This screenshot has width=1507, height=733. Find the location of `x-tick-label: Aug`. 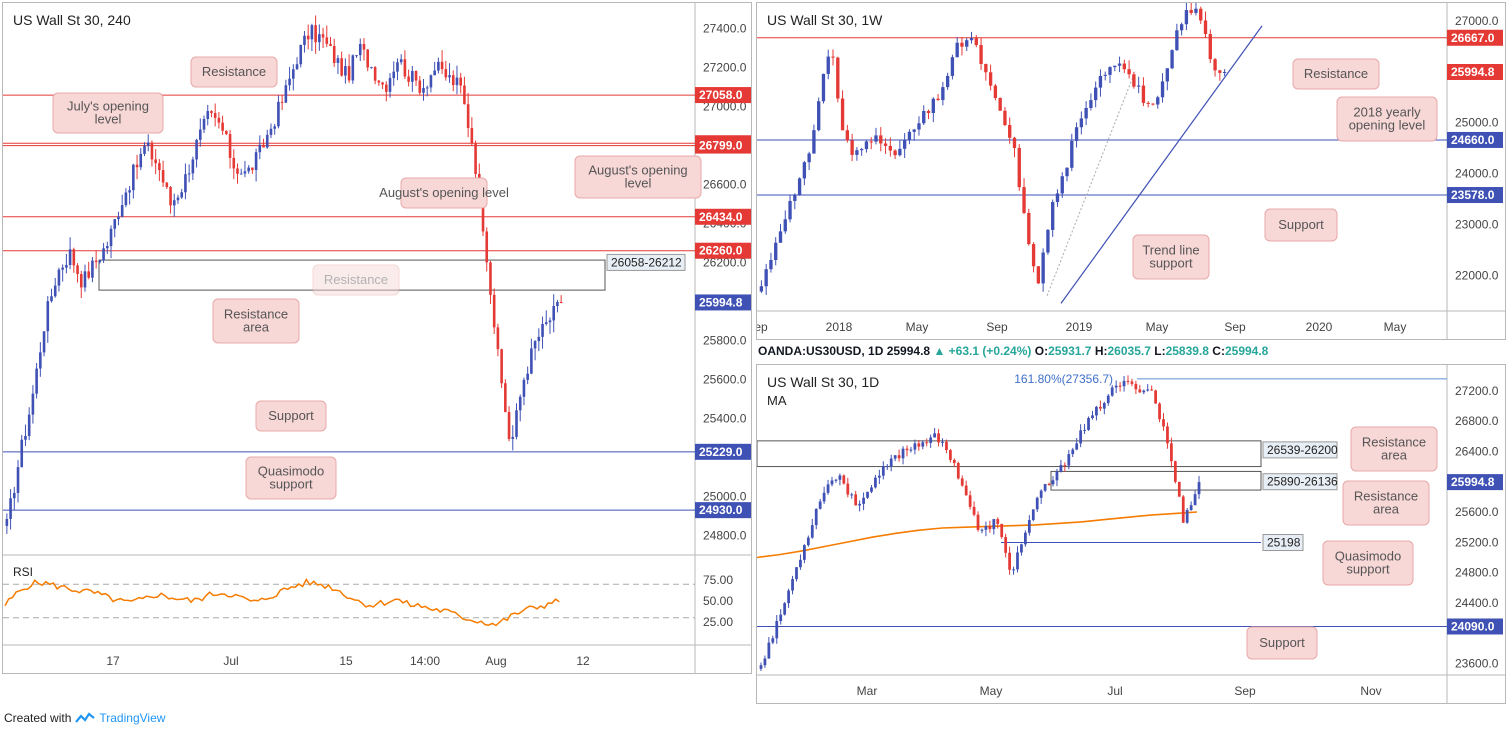

x-tick-label: Aug is located at coordinates (495, 661).